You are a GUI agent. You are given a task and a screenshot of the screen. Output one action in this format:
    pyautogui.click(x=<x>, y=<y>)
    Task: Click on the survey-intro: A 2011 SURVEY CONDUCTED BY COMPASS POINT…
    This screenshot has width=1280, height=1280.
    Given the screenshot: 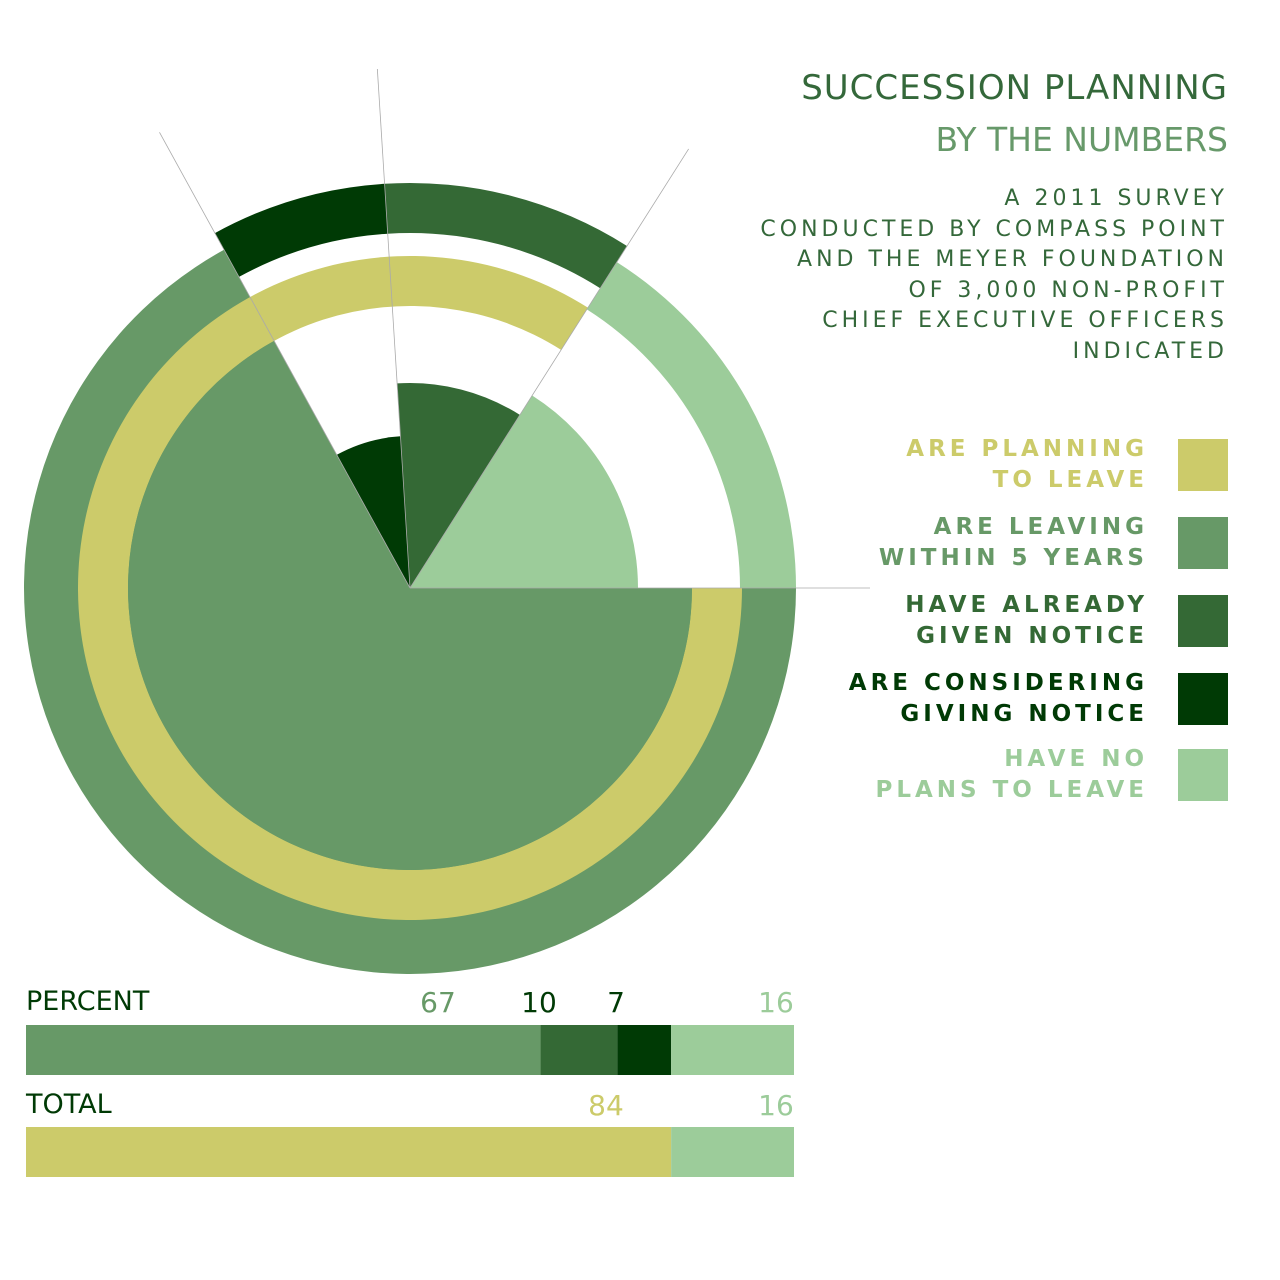 What is the action you would take?
    pyautogui.click(x=948, y=275)
    